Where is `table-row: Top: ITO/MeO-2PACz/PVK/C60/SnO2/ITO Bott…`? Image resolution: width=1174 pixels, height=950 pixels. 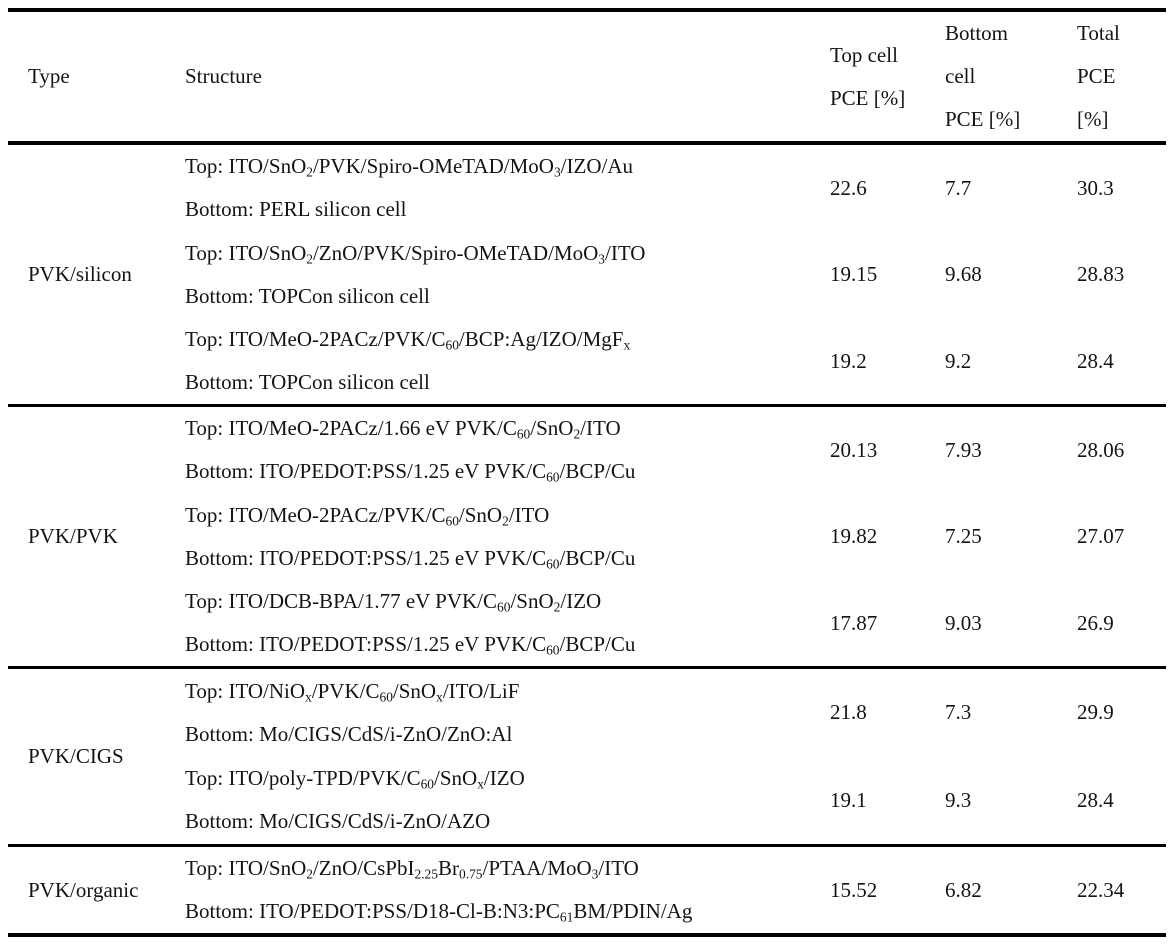 table-row: Top: ITO/MeO-2PACz/PVK/C60/SnO2/ITO Bott… is located at coordinates (587, 536).